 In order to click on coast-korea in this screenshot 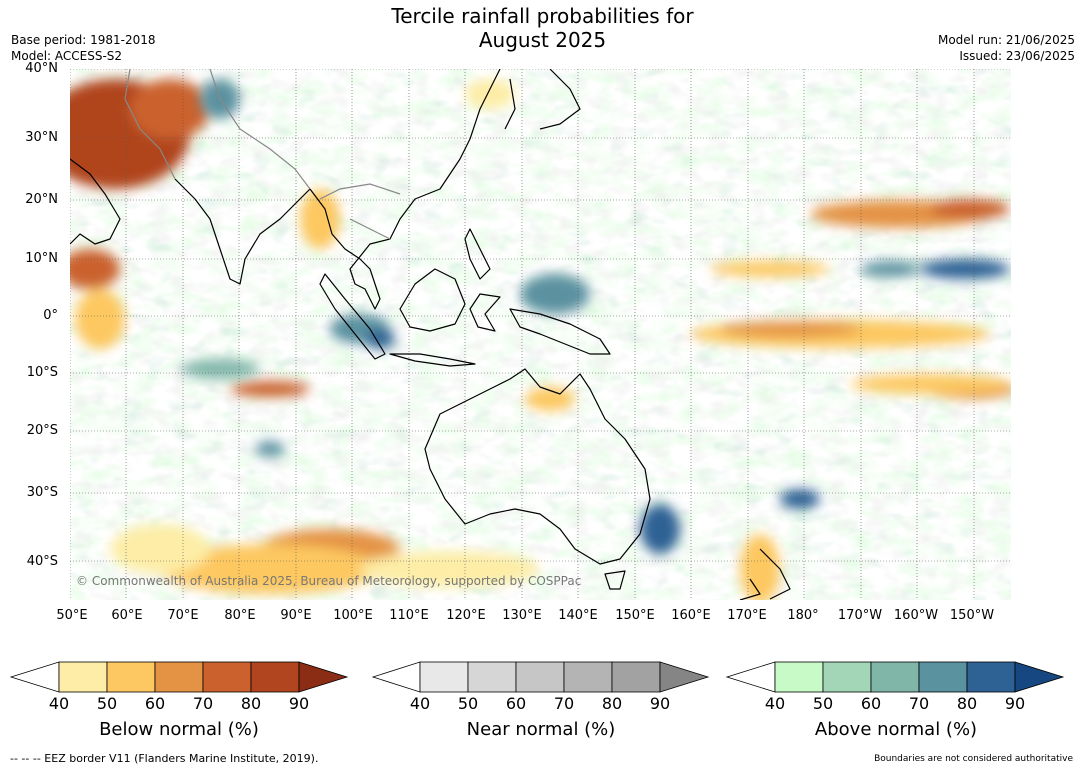, I will do `click(510, 104)`.